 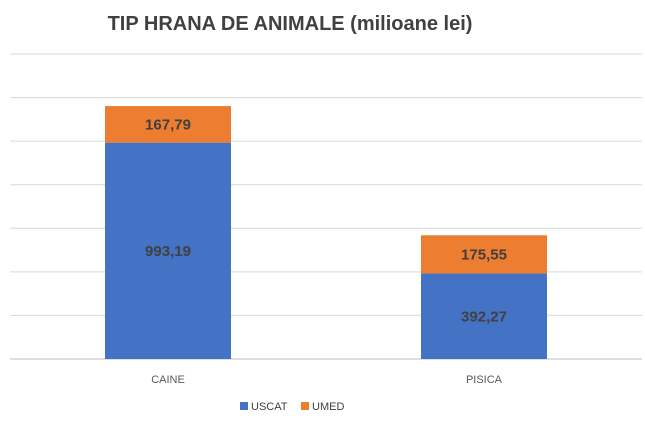 I want to click on category-tick-label: CAINE, so click(x=168, y=380).